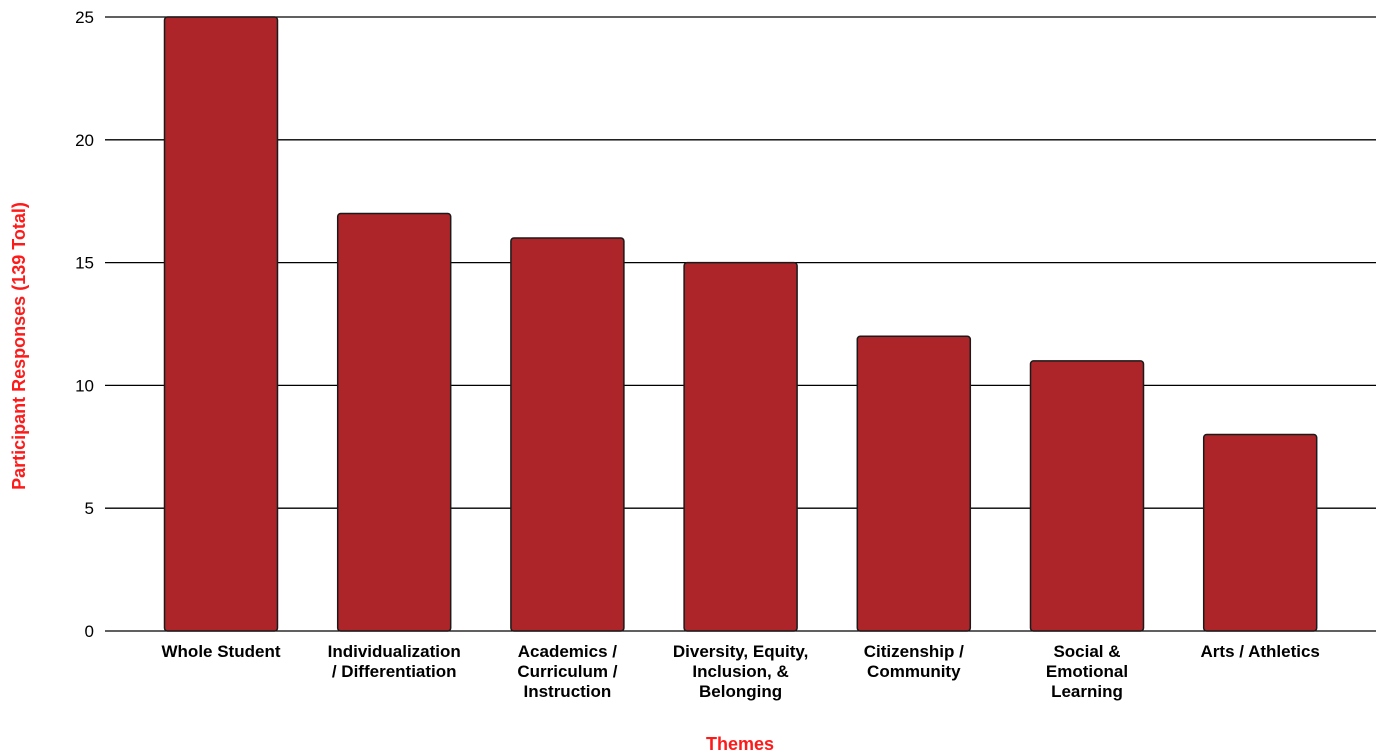  What do you see at coordinates (567, 671) in the screenshot?
I see `x-category-label: Academics / Curriculum / Instruction` at bounding box center [567, 671].